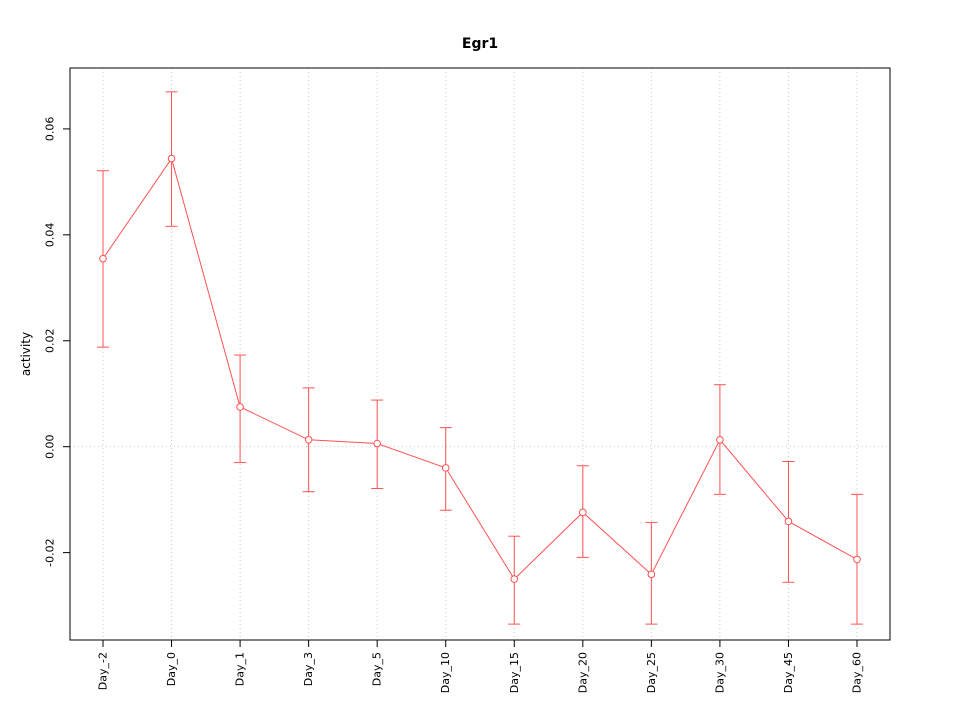  What do you see at coordinates (50, 446) in the screenshot?
I see `y-tick-label: 0.00` at bounding box center [50, 446].